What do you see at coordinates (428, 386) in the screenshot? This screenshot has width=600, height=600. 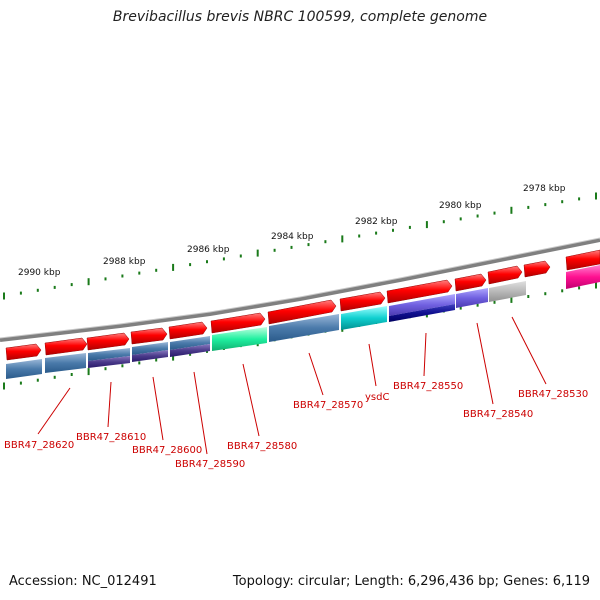 I see `gene-label: BBR47_28550` at bounding box center [428, 386].